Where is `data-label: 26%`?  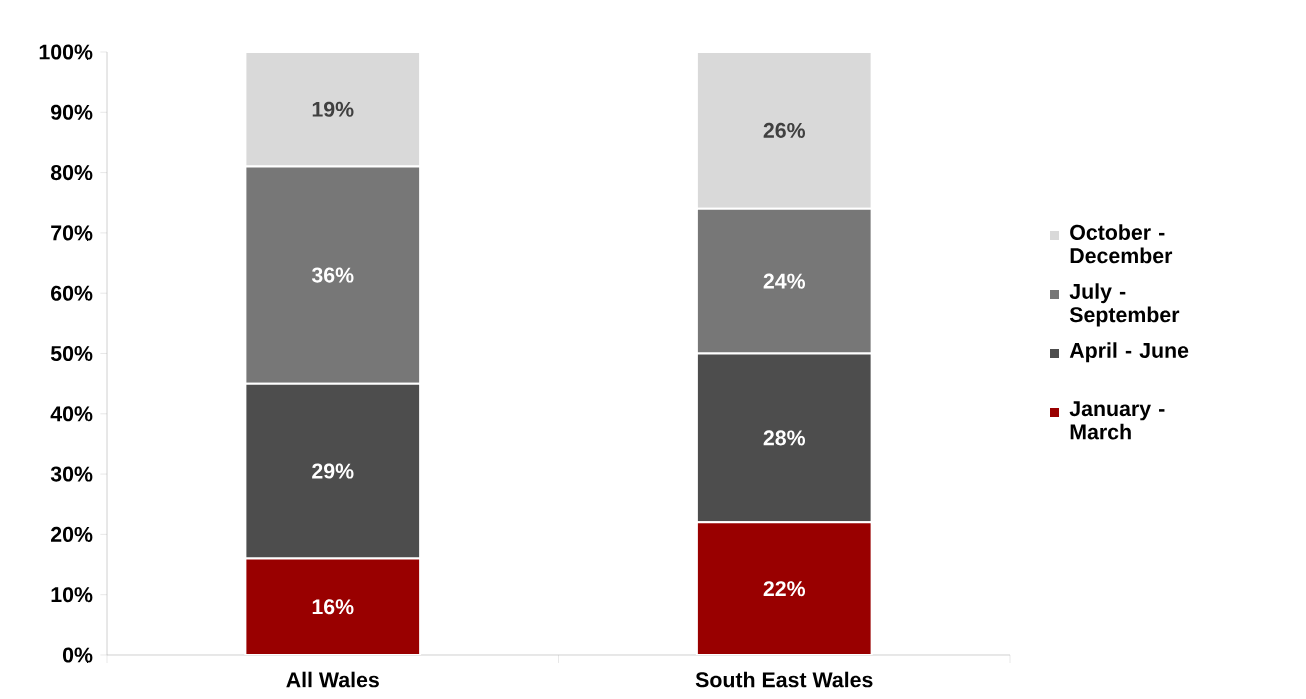 data-label: 26% is located at coordinates (784, 130).